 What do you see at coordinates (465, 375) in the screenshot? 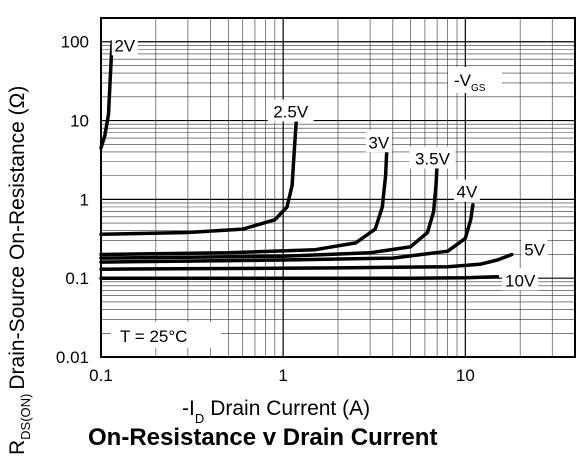
I see `x-tick-label: 10` at bounding box center [465, 375].